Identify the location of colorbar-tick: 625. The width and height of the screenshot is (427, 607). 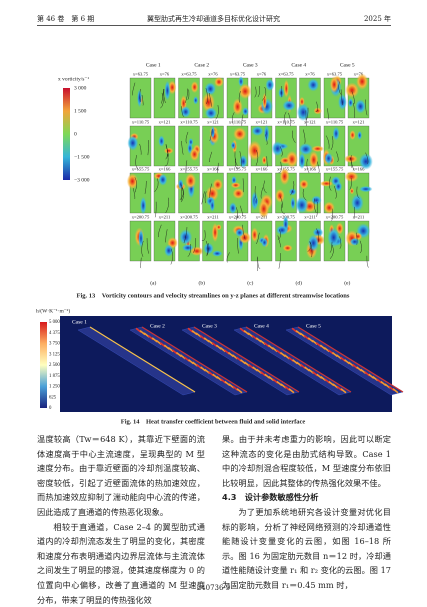
(53, 397).